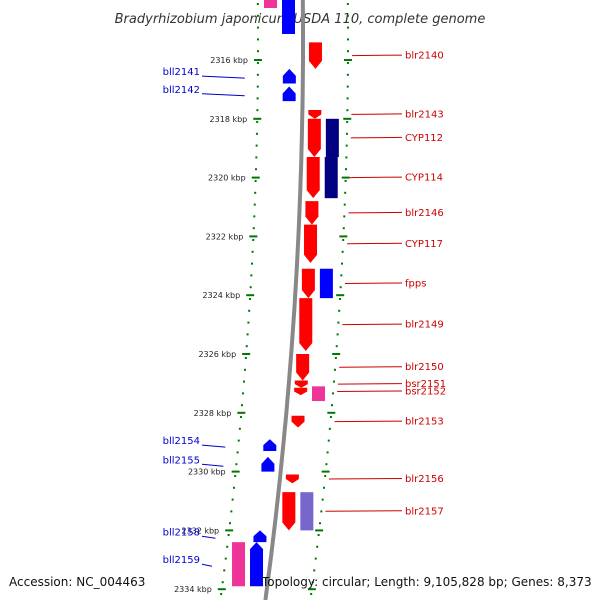  Describe the element at coordinates (307, 511) in the screenshot. I see `misc-block` at that location.